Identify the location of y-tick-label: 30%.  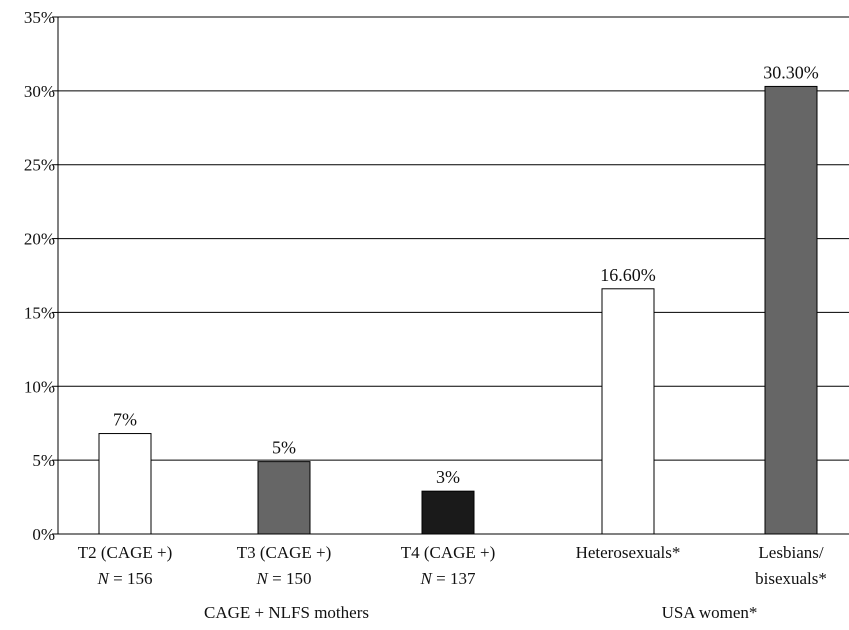
(39, 91).